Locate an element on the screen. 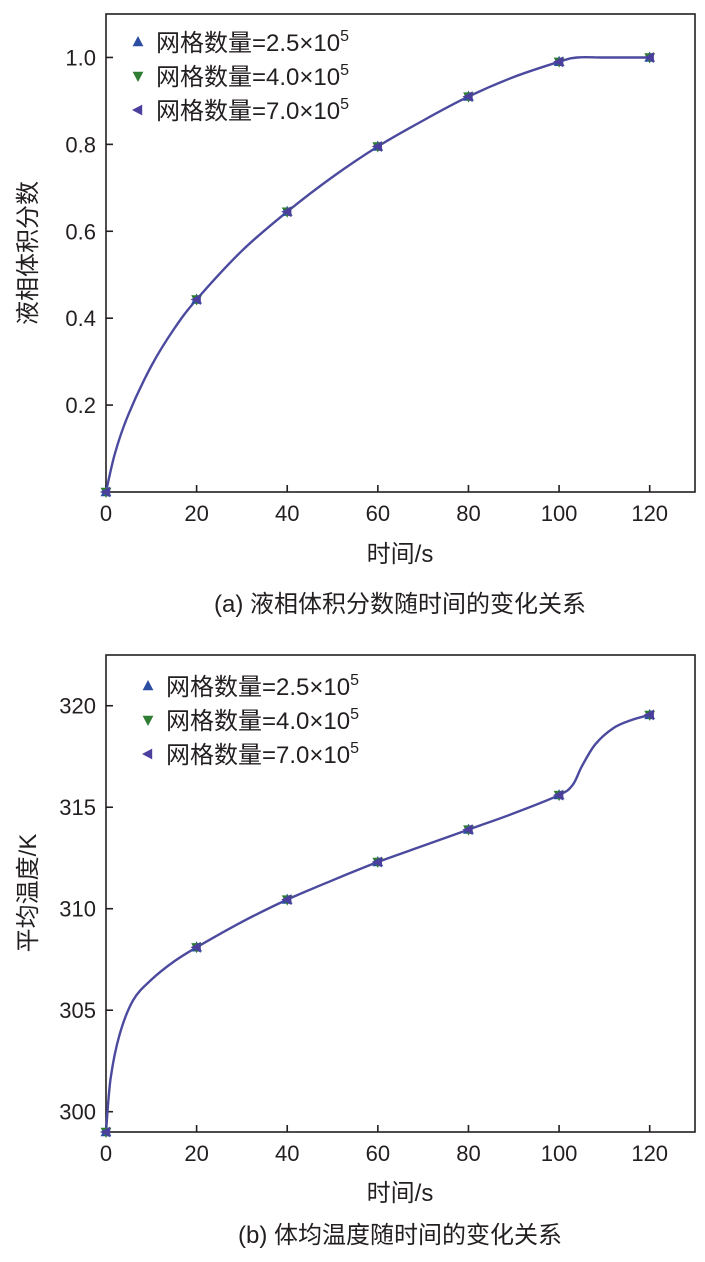 The height and width of the screenshot is (1262, 705). x-ticks-b: 0 20 40 60 80 100 120 is located at coordinates (384, 1145).